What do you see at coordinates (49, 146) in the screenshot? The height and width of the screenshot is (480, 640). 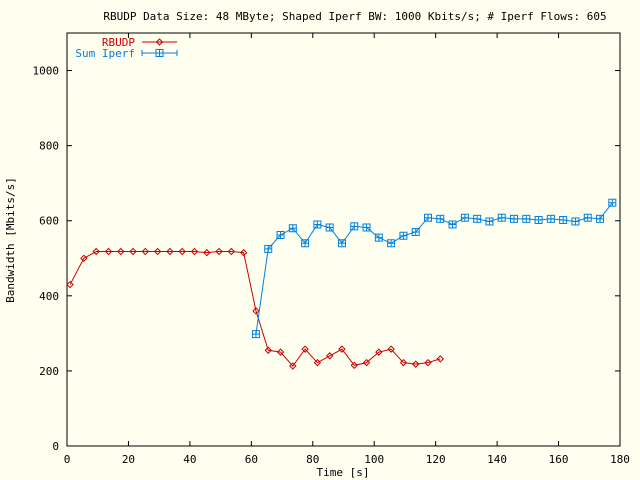 I see `y-tick-label: 800` at bounding box center [49, 146].